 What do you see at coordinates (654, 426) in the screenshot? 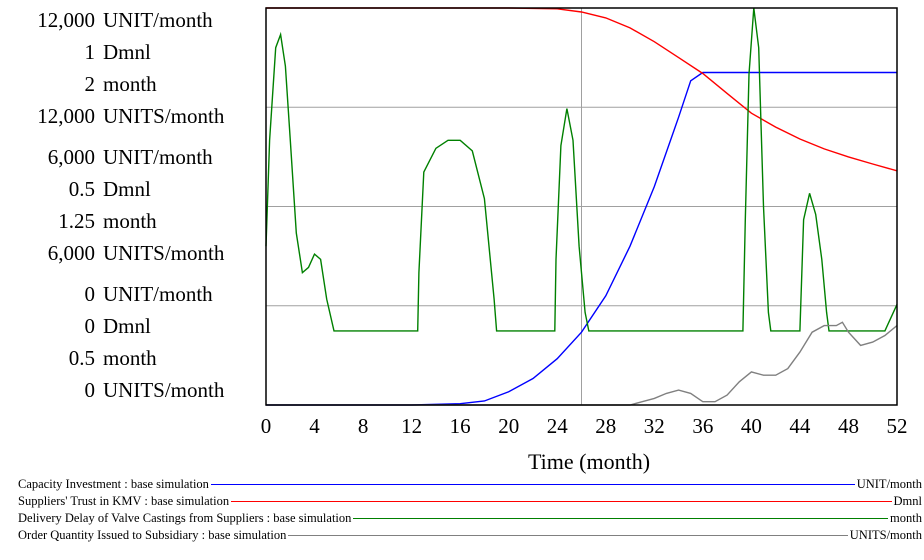
I see `x-tick-label: 32` at bounding box center [654, 426].